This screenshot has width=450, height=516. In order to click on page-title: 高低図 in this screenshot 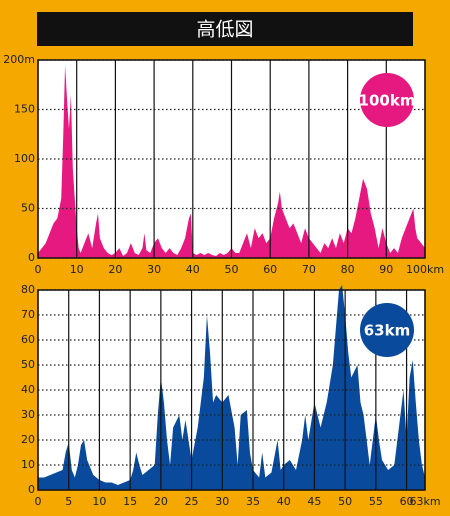, I will do `click(224, 30)`.